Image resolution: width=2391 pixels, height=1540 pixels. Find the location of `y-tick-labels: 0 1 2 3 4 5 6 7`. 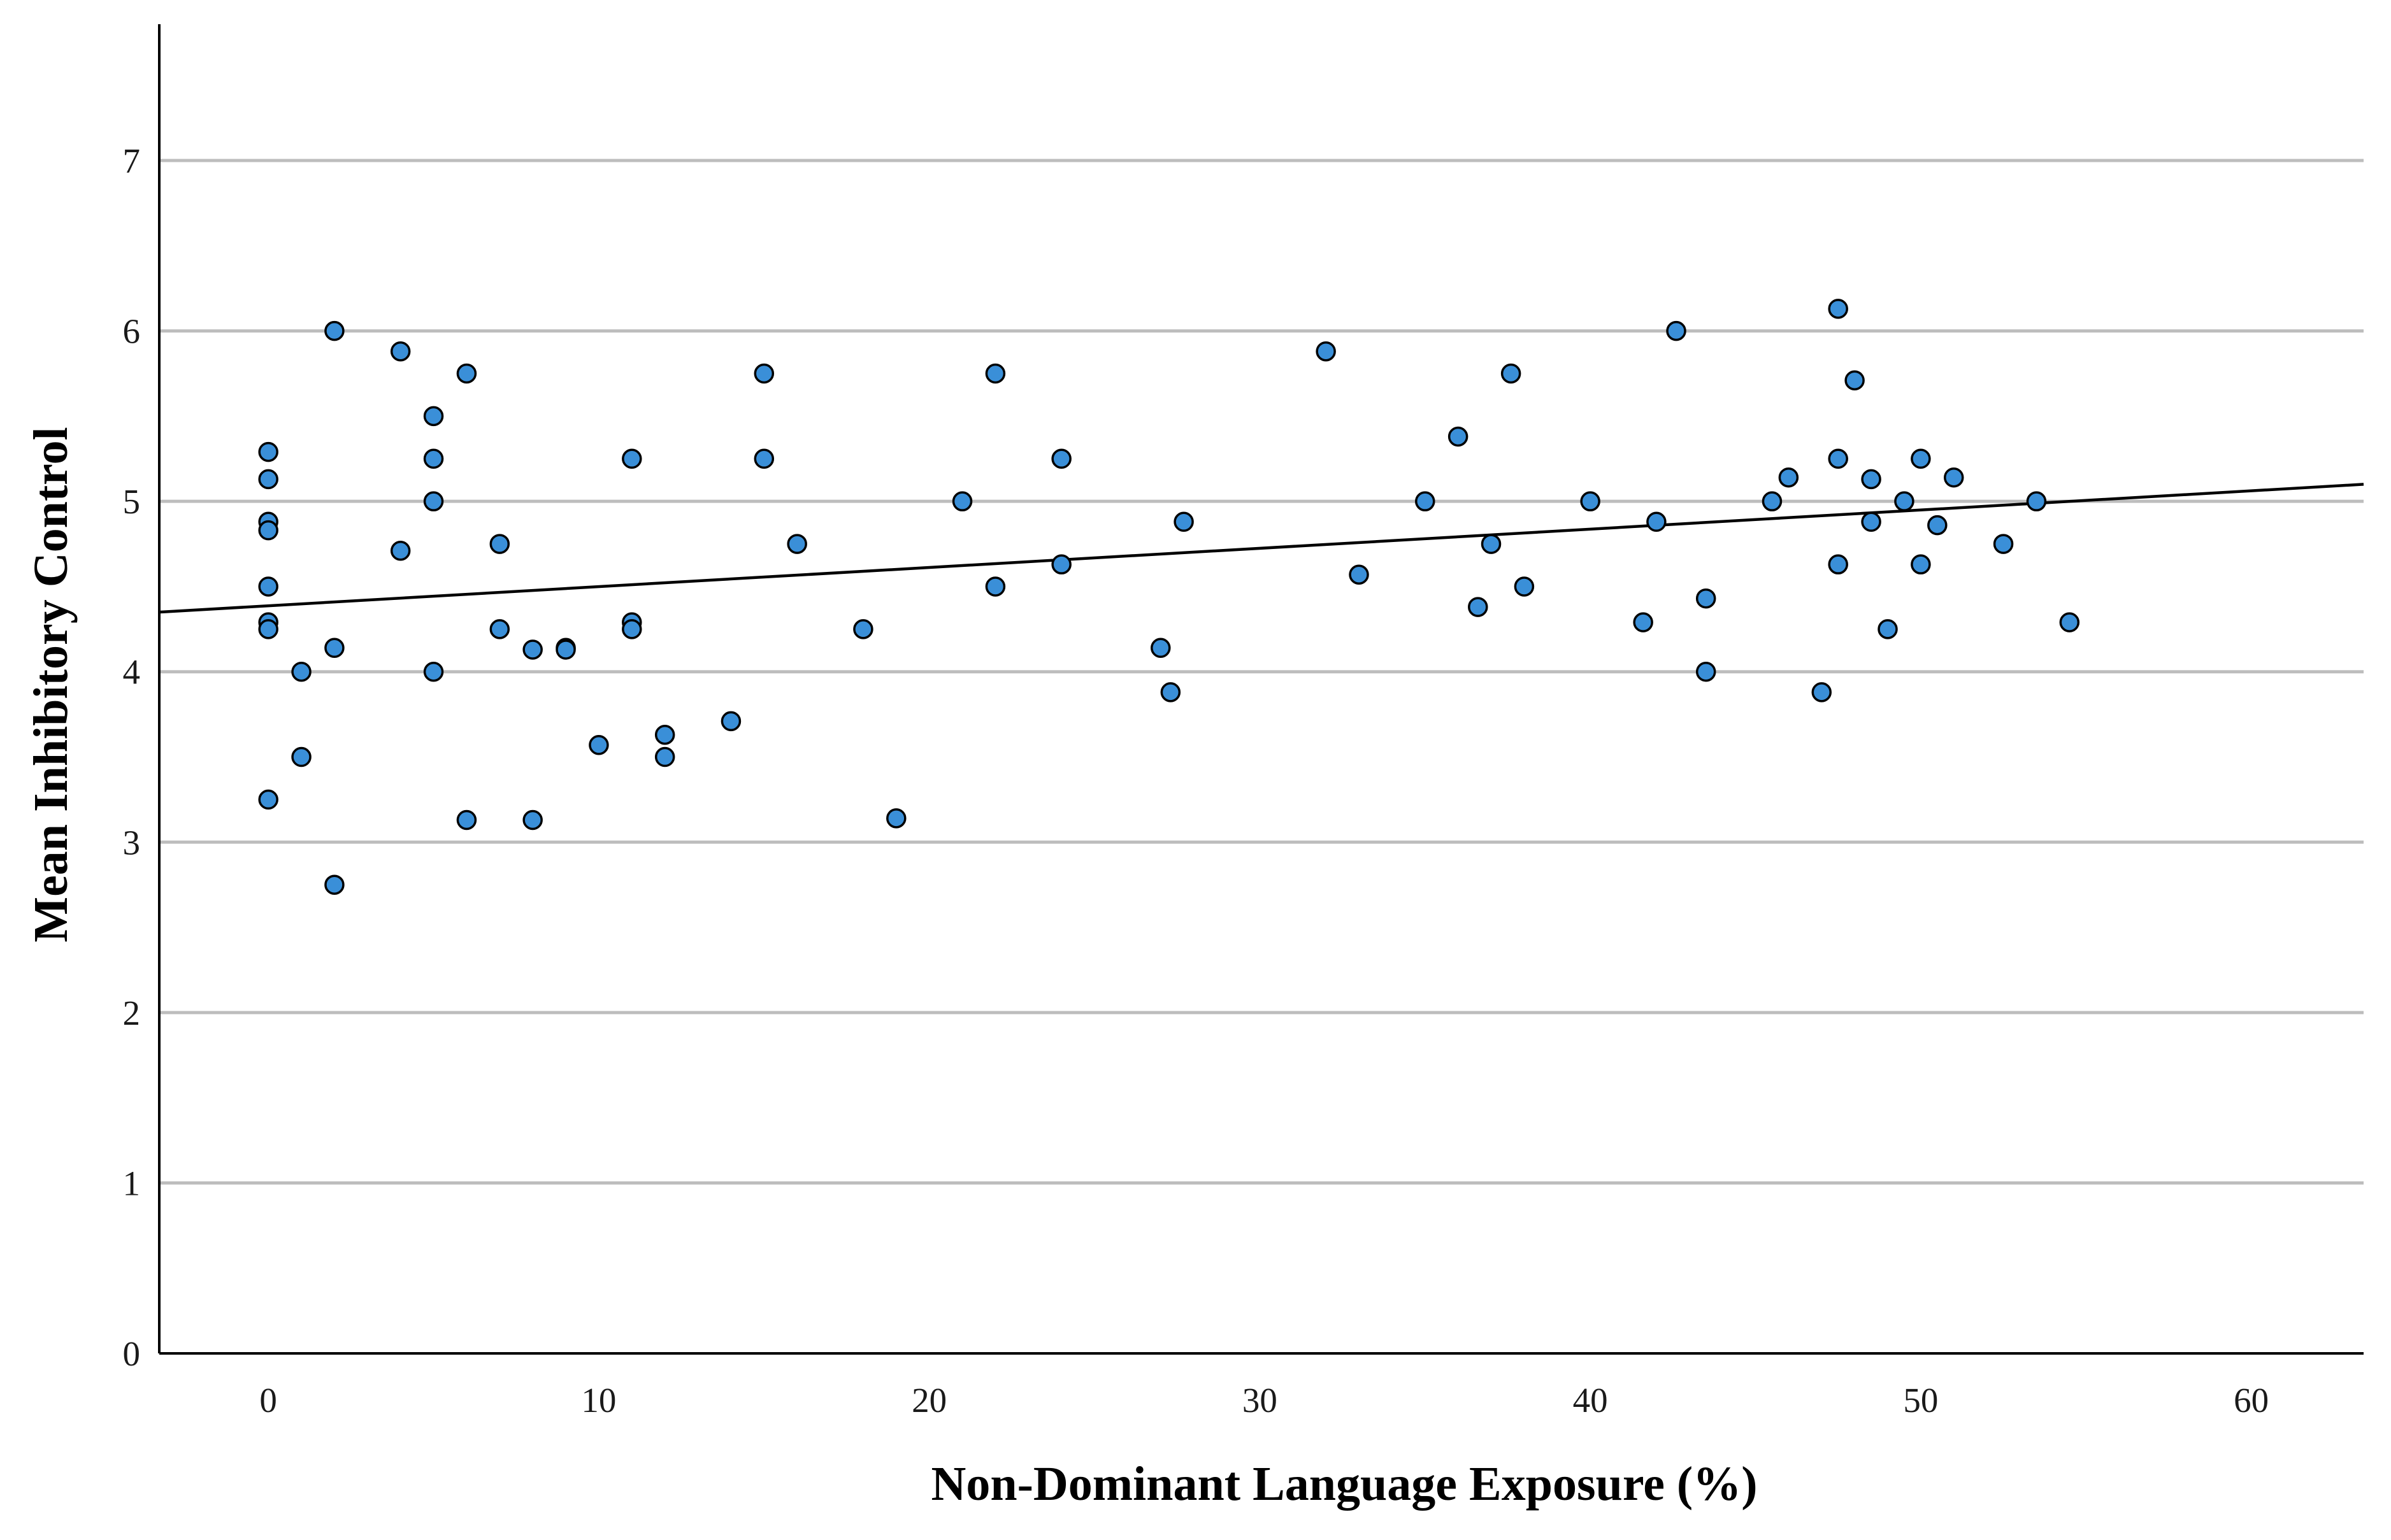

y-tick-labels: 0 1 2 3 4 5 6 7 is located at coordinates (132, 757).